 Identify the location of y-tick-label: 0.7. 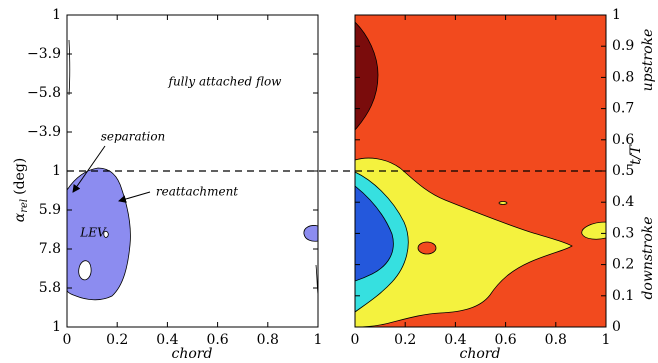
(623, 109).